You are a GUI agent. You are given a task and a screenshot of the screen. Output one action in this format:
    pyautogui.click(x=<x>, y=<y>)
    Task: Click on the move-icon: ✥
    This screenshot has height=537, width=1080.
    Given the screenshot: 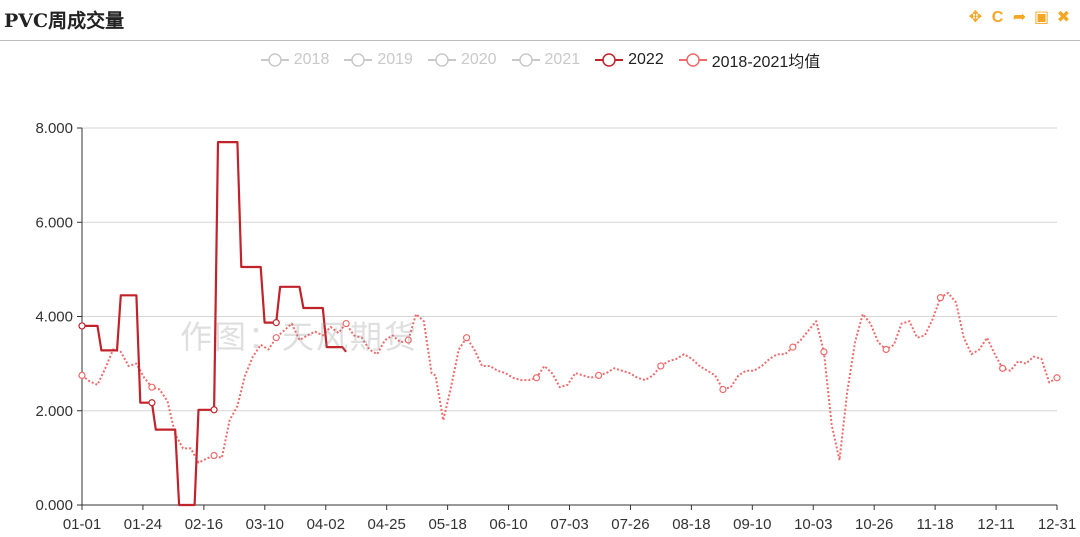 What is the action you would take?
    pyautogui.click(x=975, y=17)
    